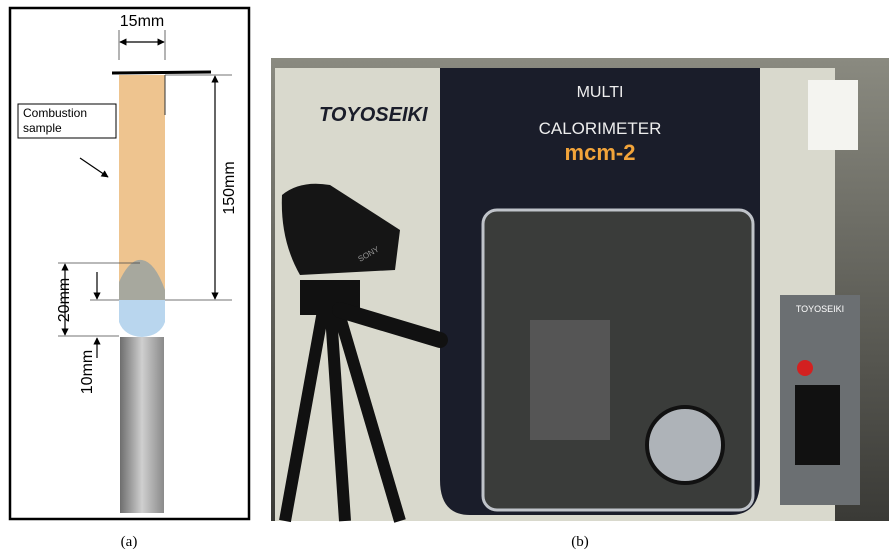  Describe the element at coordinates (600, 128) in the screenshot. I see `model-2: CALORIMETER` at that location.